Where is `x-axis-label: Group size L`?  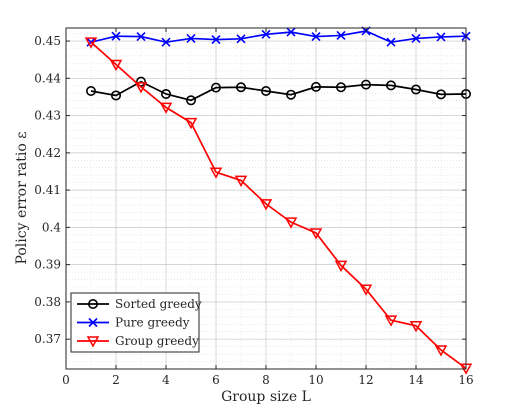
x-axis-label: Group size L is located at coordinates (266, 397).